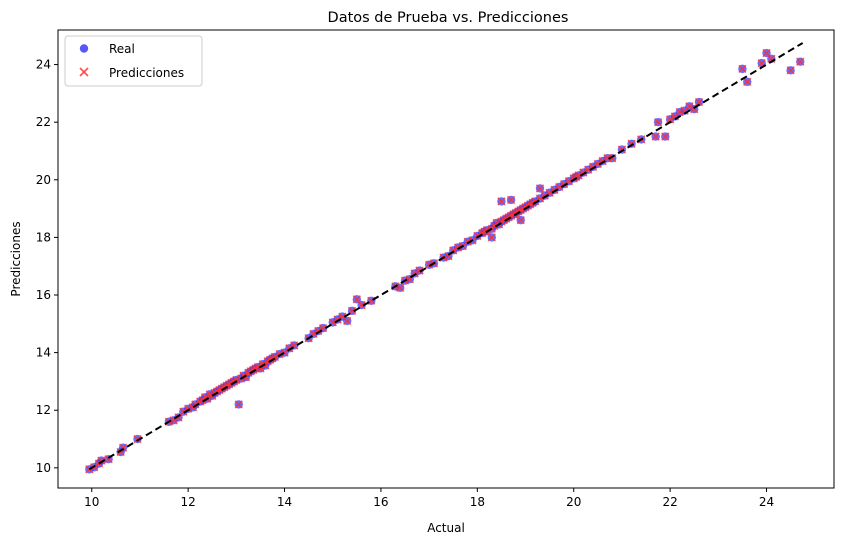 The image size is (842, 545). I want to click on legend-predicciones-marker, so click(84, 72).